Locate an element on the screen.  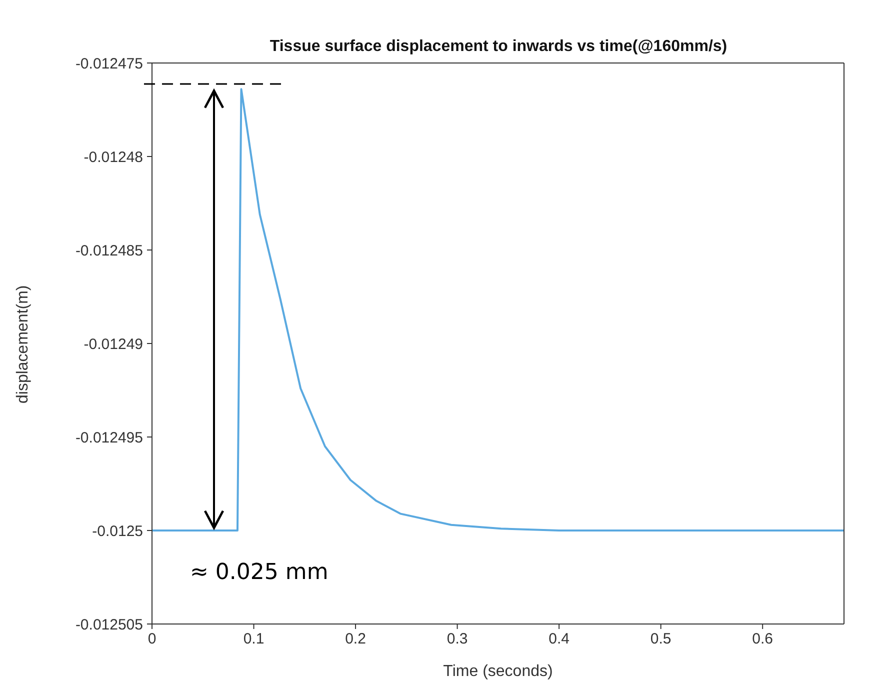
x-tick-label: 0 is located at coordinates (152, 639).